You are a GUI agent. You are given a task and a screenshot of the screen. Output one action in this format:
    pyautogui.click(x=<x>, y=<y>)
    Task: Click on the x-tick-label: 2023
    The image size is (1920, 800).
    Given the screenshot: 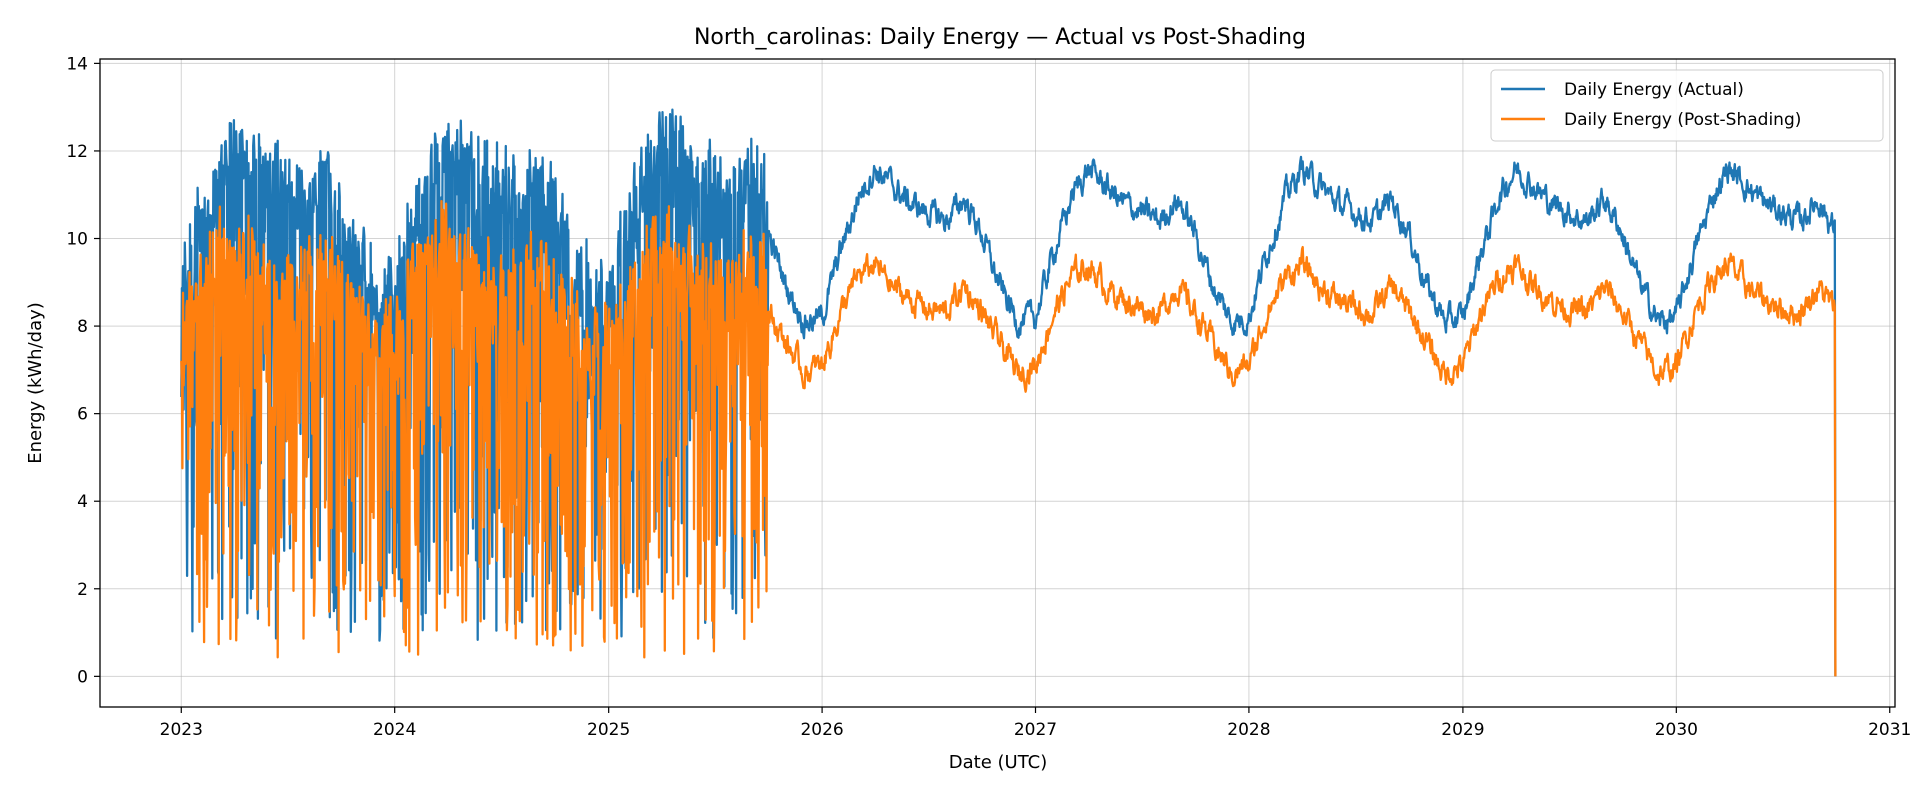 What is the action you would take?
    pyautogui.click(x=181, y=730)
    